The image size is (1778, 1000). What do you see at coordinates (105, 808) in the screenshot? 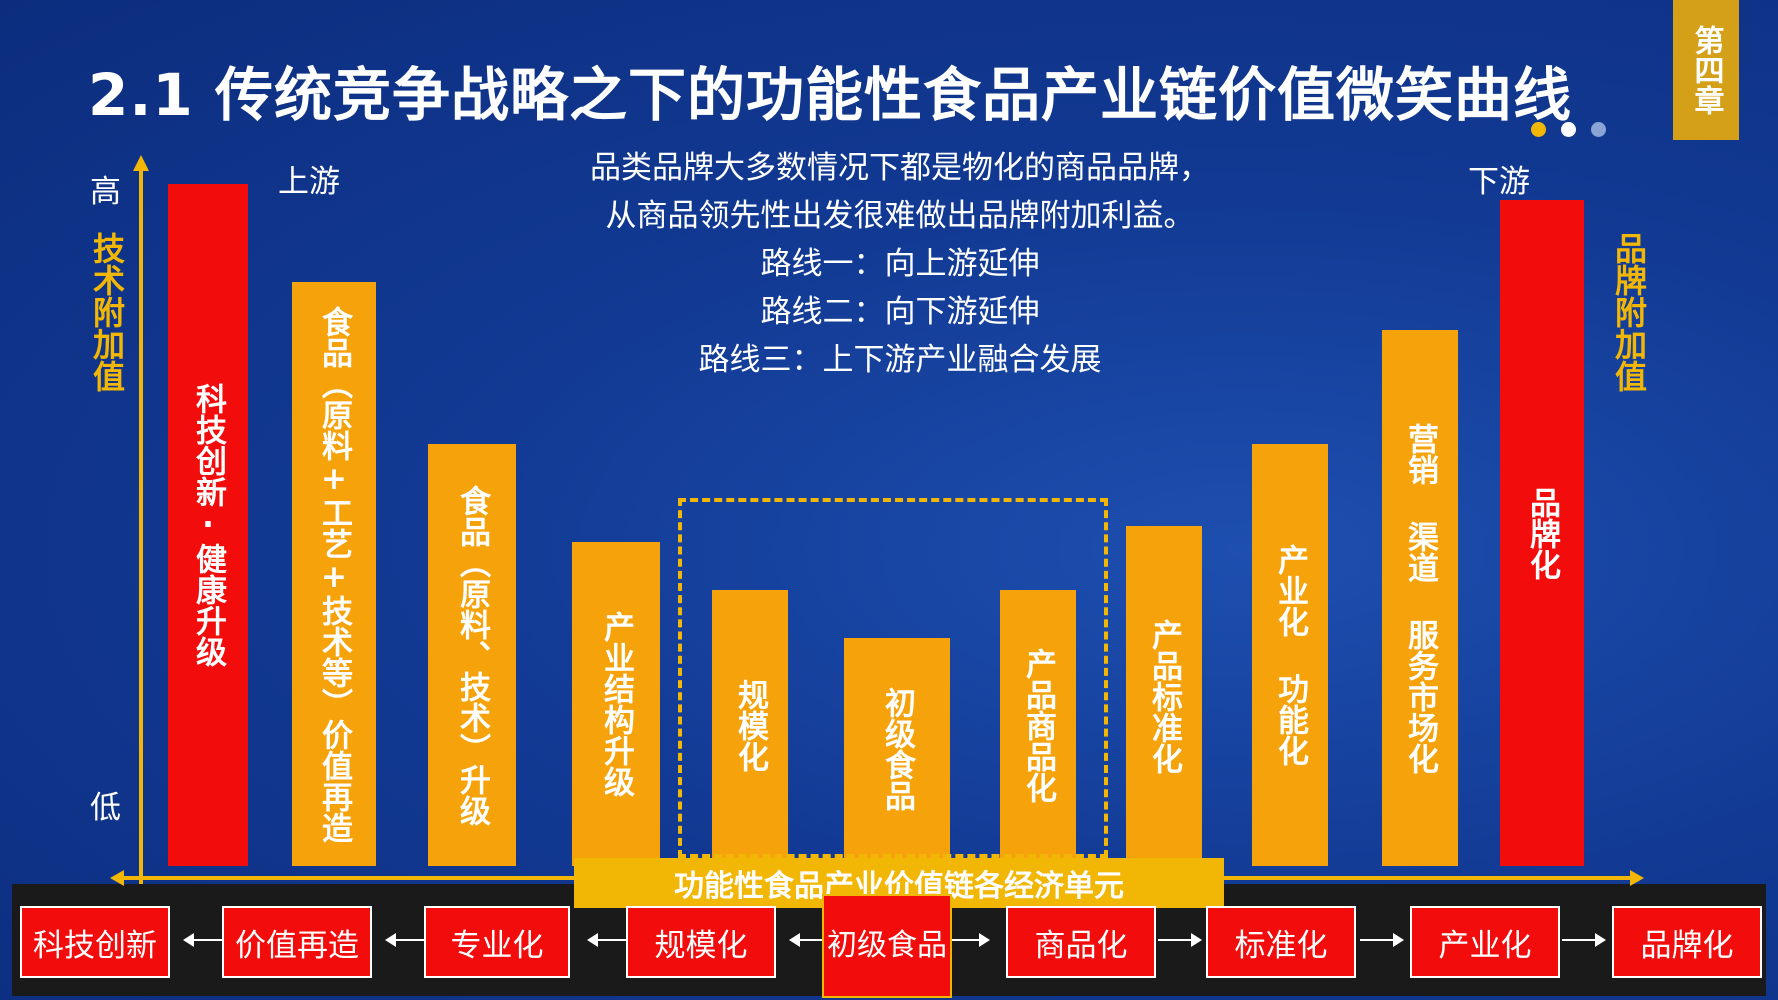
I see `axis-low-label: 低` at bounding box center [105, 808].